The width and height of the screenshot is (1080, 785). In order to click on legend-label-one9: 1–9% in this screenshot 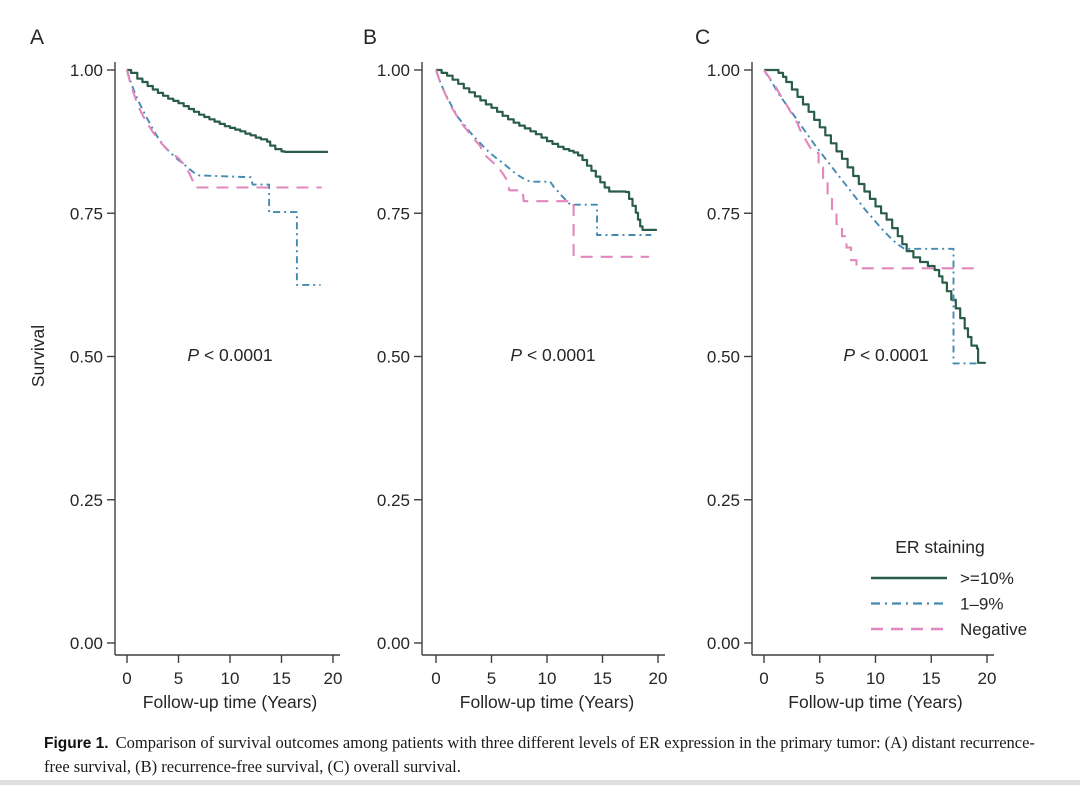, I will do `click(981, 604)`.